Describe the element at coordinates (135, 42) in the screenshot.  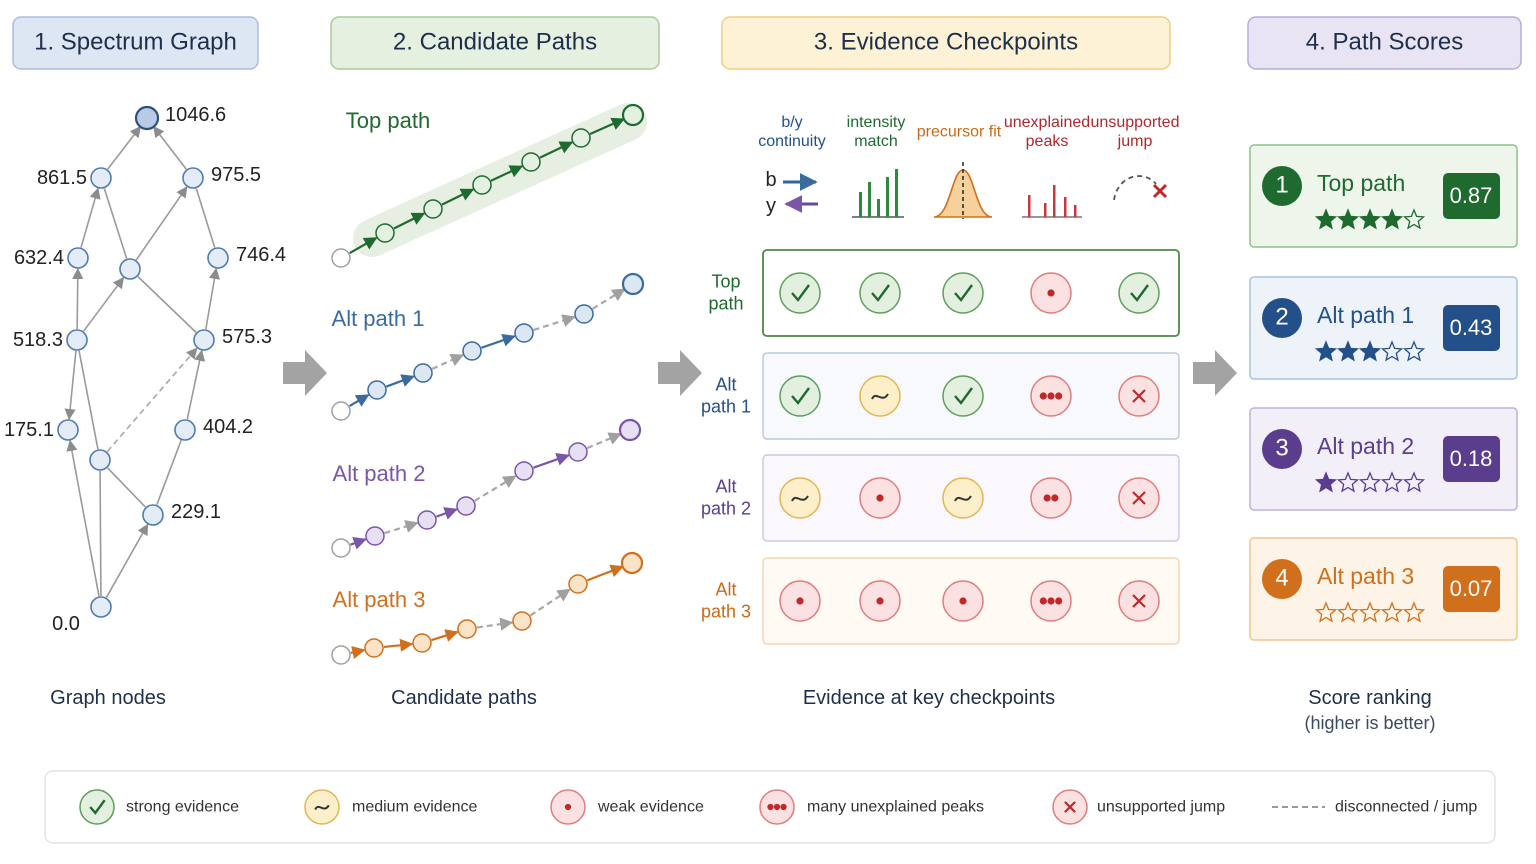
I see `panel-title: 1. Spectrum Graph` at that location.